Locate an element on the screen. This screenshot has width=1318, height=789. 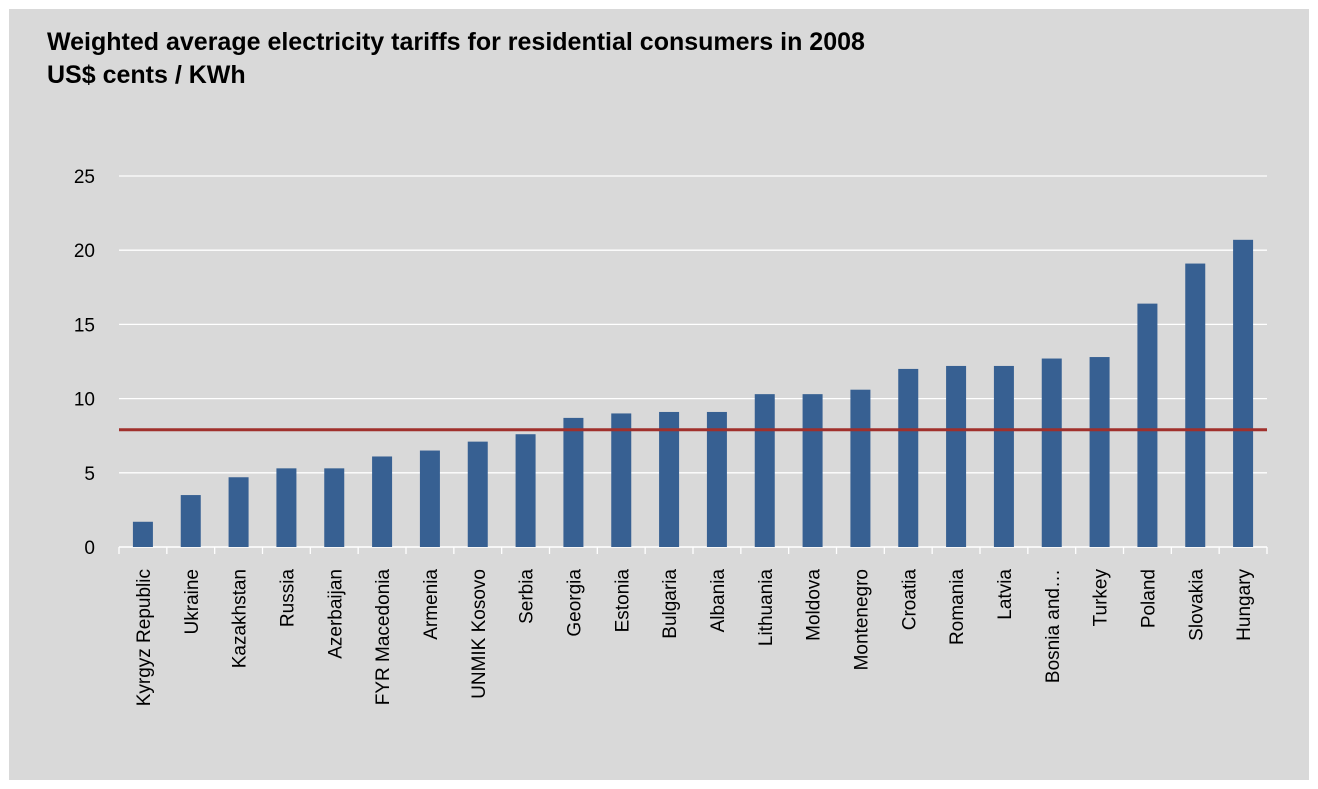
x-tick-label: Hungary is located at coordinates (1244, 605).